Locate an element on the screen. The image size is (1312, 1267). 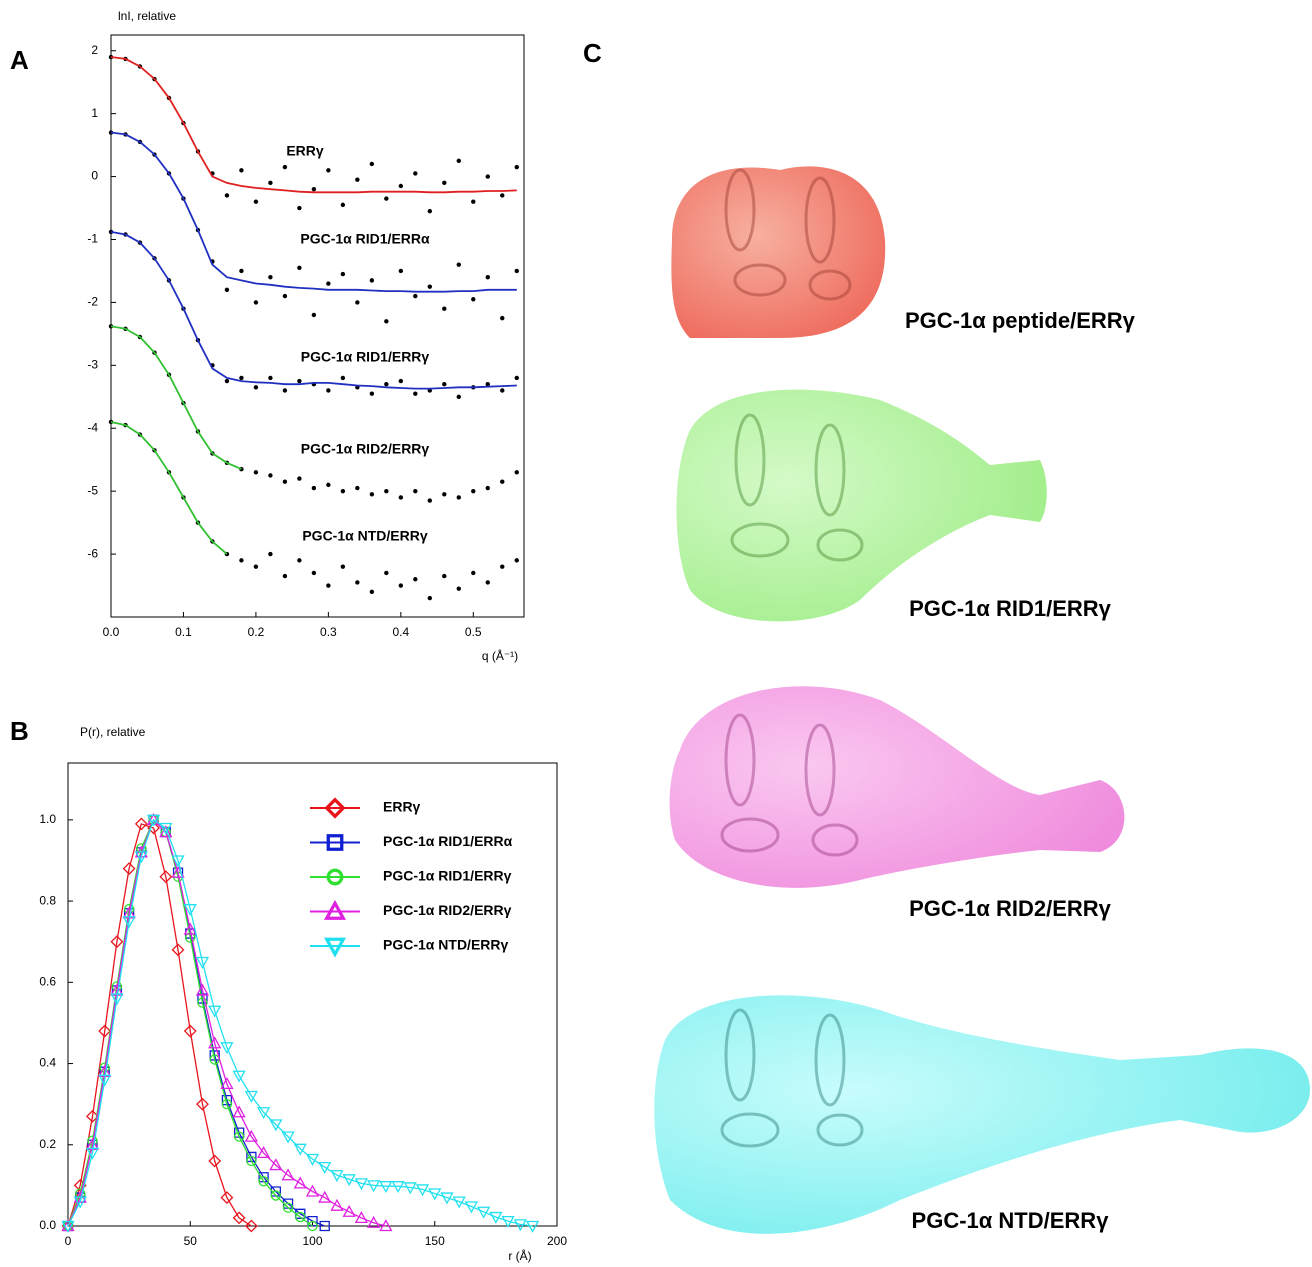
x-tick-label: 150 is located at coordinates (435, 1241).